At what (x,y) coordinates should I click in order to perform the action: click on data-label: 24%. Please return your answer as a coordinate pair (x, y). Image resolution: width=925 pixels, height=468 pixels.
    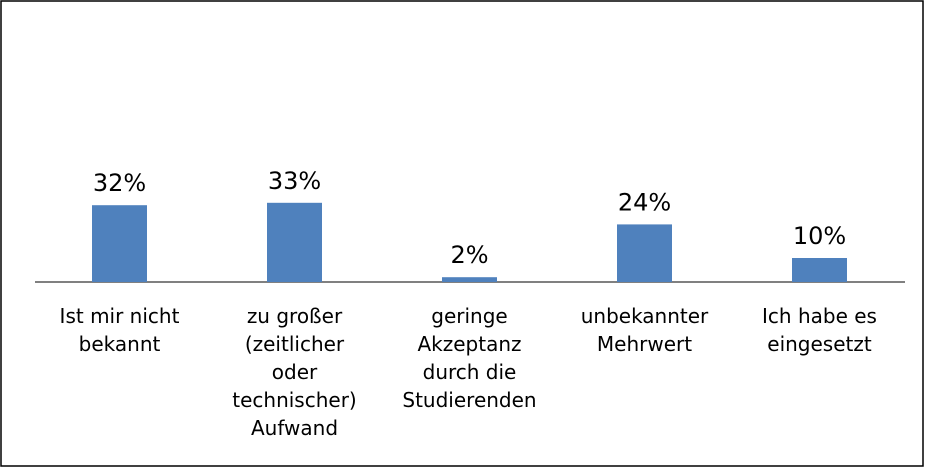
    Looking at the image, I should click on (644, 202).